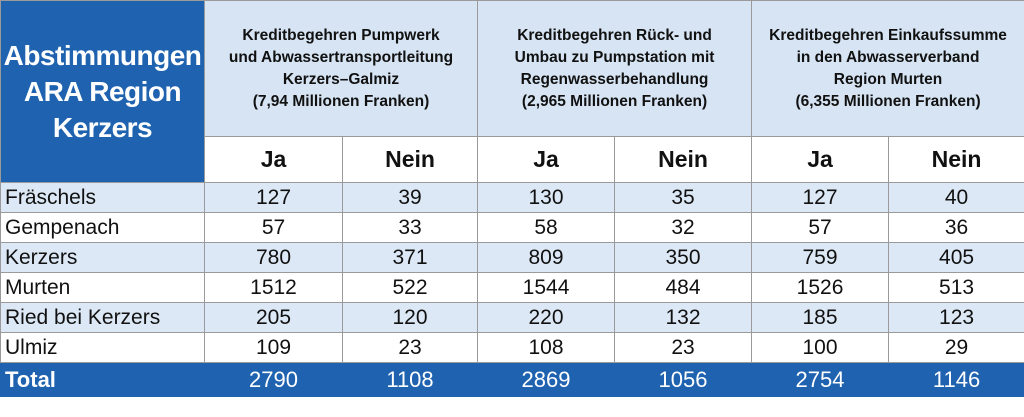 The height and width of the screenshot is (417, 1024). What do you see at coordinates (546, 197) in the screenshot?
I see `table-cell: 130` at bounding box center [546, 197].